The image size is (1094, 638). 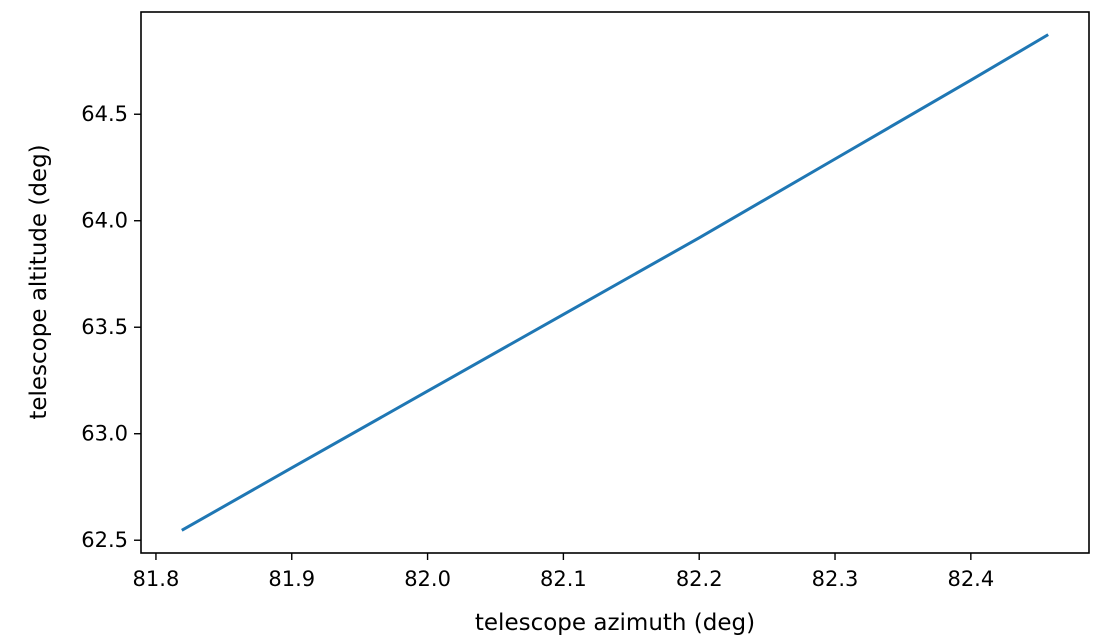 I want to click on y-tick-label: 64.0, so click(x=104, y=221).